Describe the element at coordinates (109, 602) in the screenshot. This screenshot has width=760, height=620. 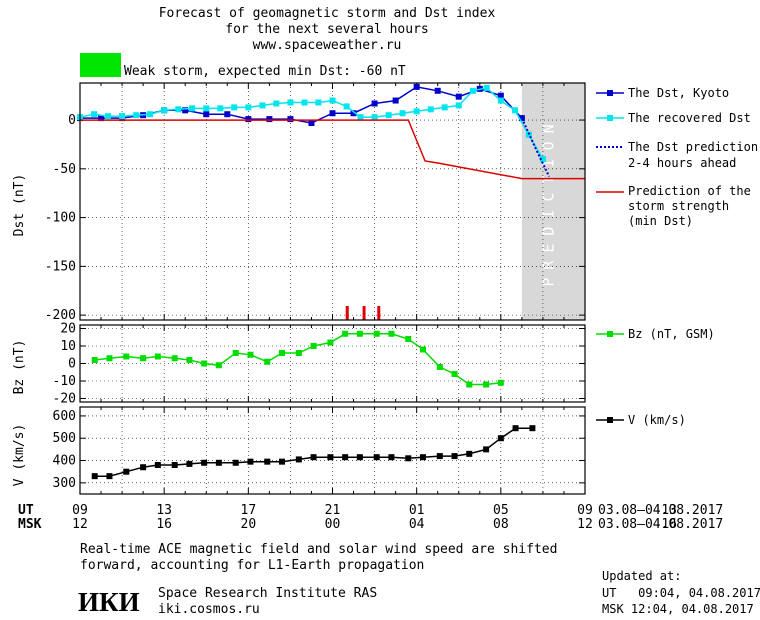
I see `iki-logo: ИКИ` at that location.